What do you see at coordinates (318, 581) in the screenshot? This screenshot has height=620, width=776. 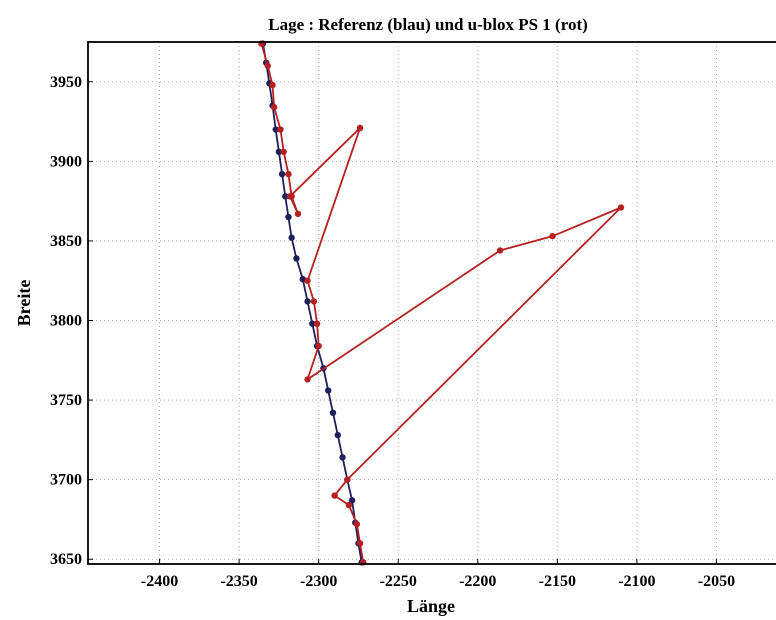 I see `x-tick-label: -2300` at bounding box center [318, 581].